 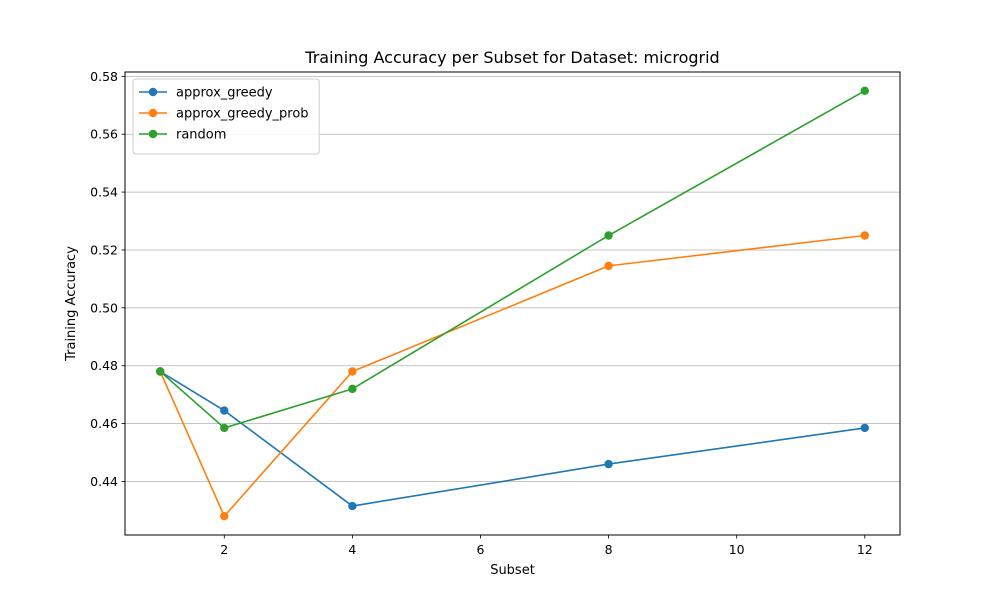 I want to click on y-tick-label: 0.58, so click(x=104, y=76).